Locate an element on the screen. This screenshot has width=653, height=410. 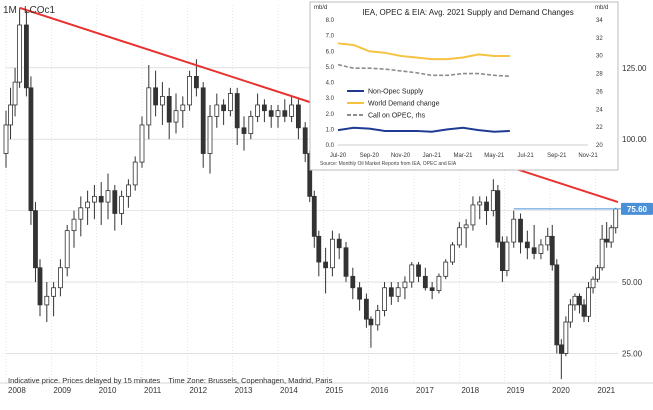
inset-x-tick: Mar-21 is located at coordinates (463, 156).